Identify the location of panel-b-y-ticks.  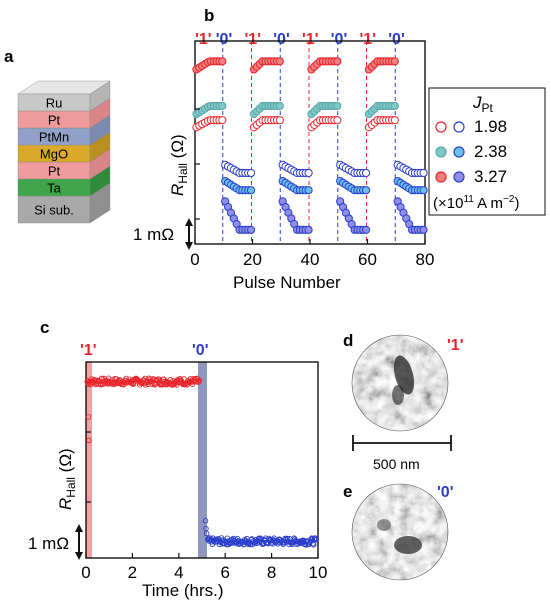
(197, 164).